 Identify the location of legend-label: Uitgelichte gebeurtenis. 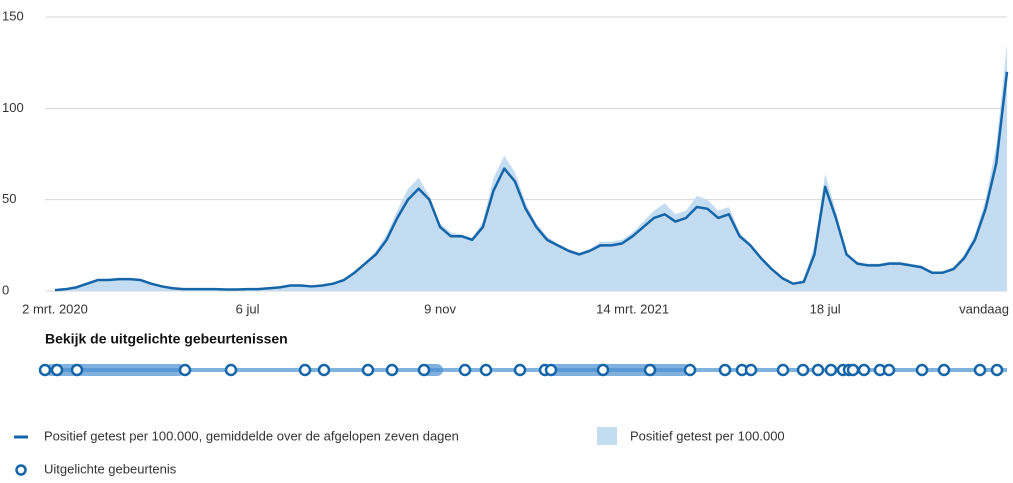
(110, 468).